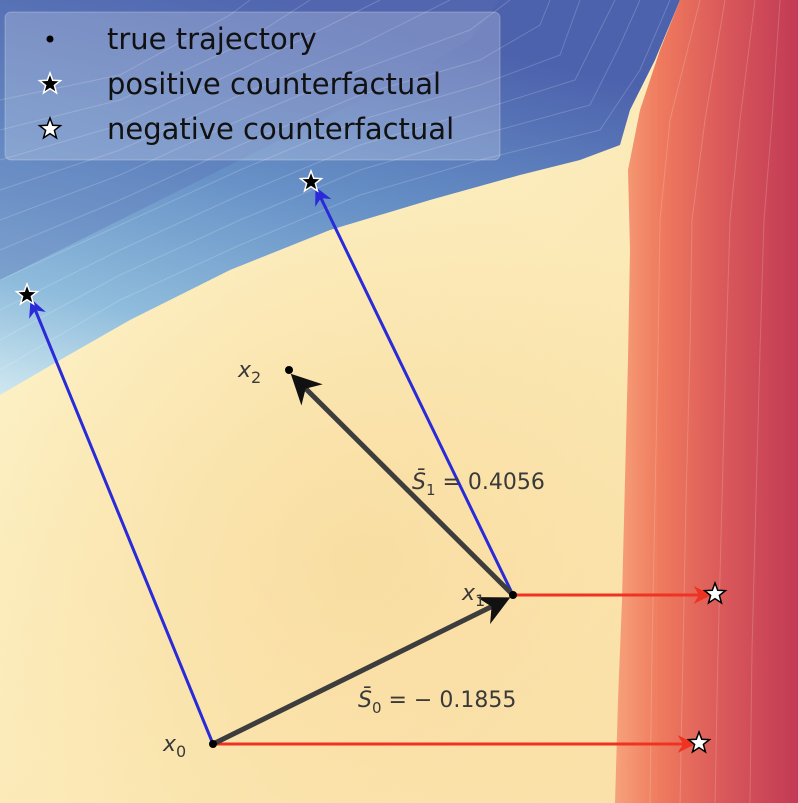 Image resolution: width=798 pixels, height=803 pixels. I want to click on positive-arrow-from-x1, so click(415, 391).